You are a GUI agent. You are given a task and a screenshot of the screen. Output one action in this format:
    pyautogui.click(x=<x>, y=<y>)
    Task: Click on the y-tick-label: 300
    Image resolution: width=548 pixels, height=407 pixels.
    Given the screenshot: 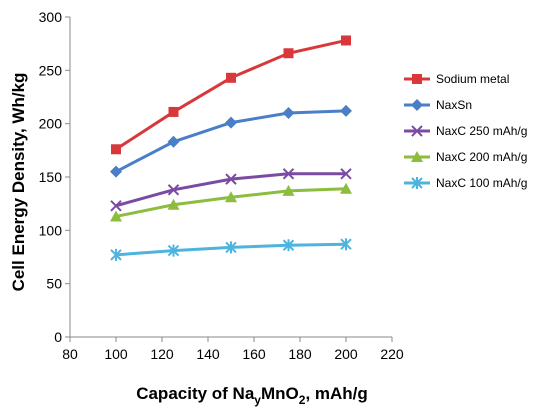 What is the action you would take?
    pyautogui.click(x=51, y=17)
    